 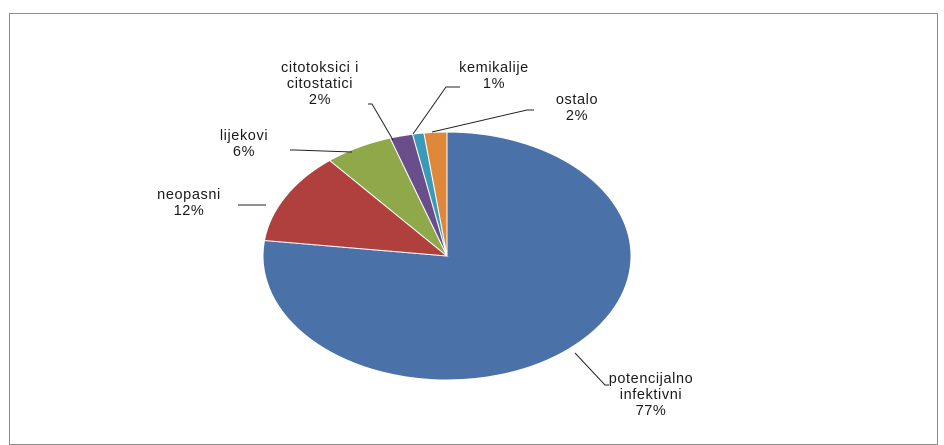 What do you see at coordinates (321, 151) in the screenshot?
I see `leader-line-lijekovi` at bounding box center [321, 151].